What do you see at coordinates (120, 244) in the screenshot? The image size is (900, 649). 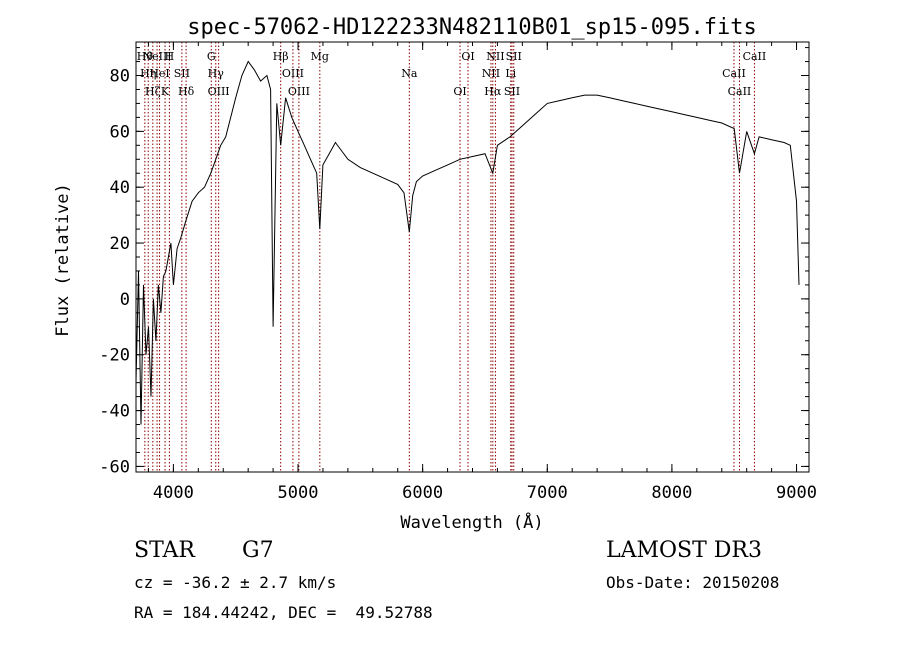 I see `y-tick-label: 20` at bounding box center [120, 244].